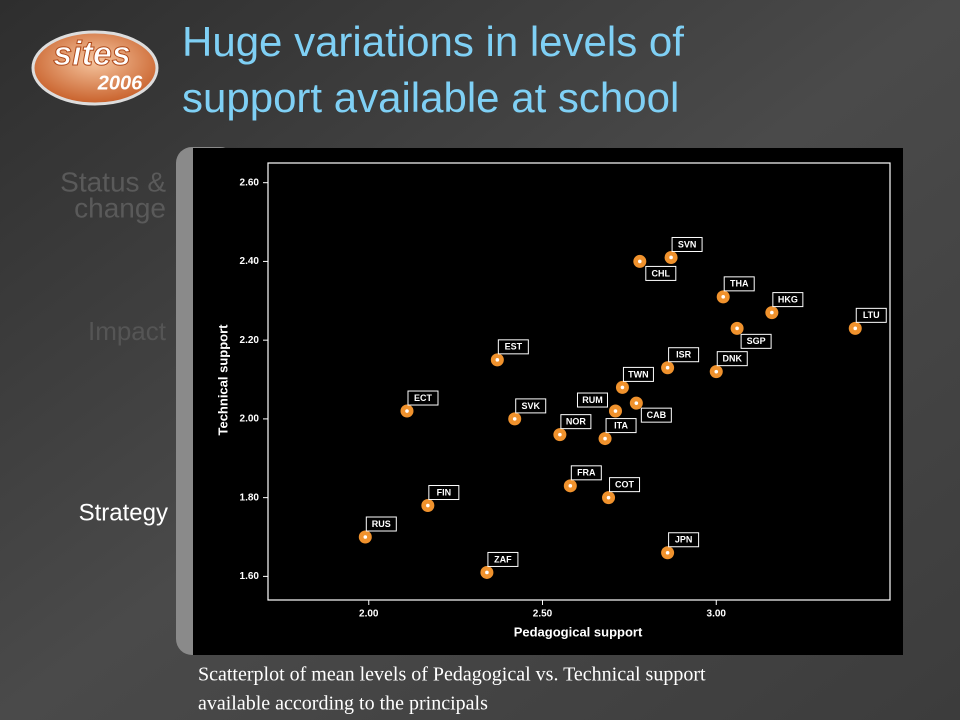 This screenshot has height=725, width=960. Describe the element at coordinates (250, 419) in the screenshot. I see `y-tick-label: 2.00` at that location.